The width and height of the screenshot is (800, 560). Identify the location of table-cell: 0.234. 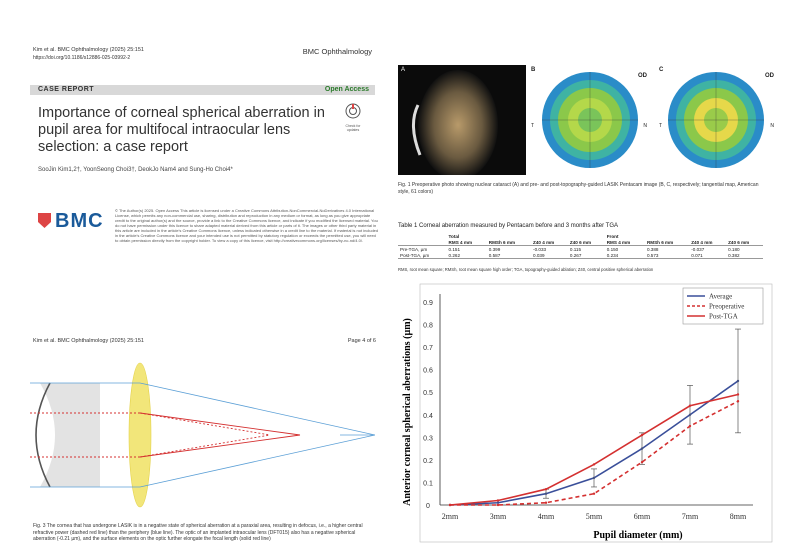
(612, 255).